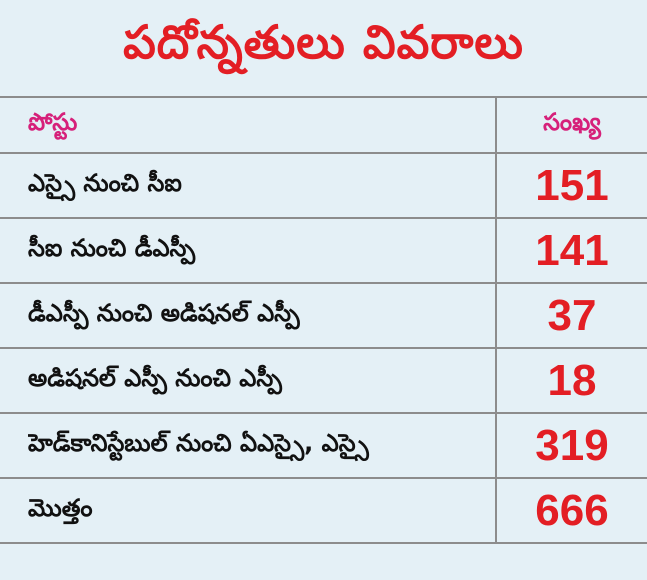 The width and height of the screenshot is (647, 580). What do you see at coordinates (572, 315) in the screenshot?
I see `row-value: 37` at bounding box center [572, 315].